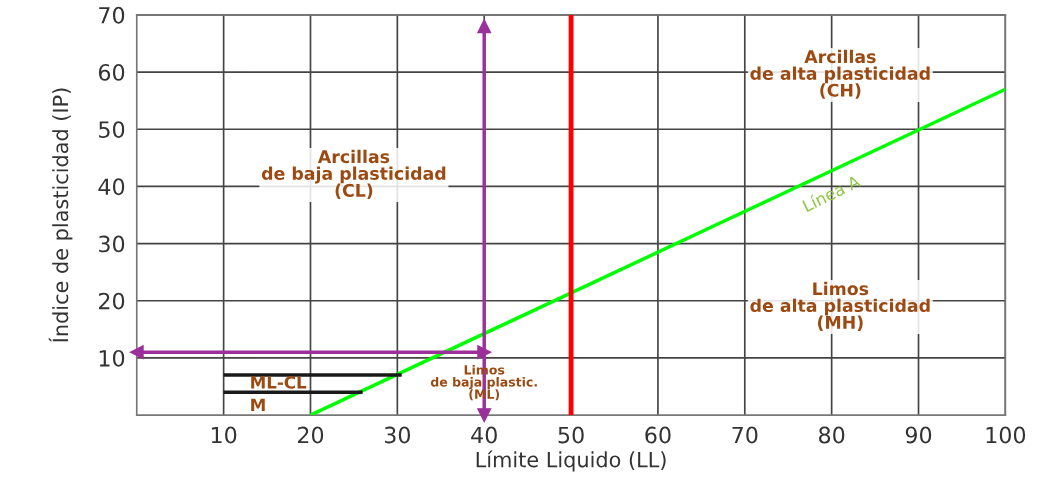  Describe the element at coordinates (745, 435) in the screenshot. I see `x-tick-label: 70` at that location.